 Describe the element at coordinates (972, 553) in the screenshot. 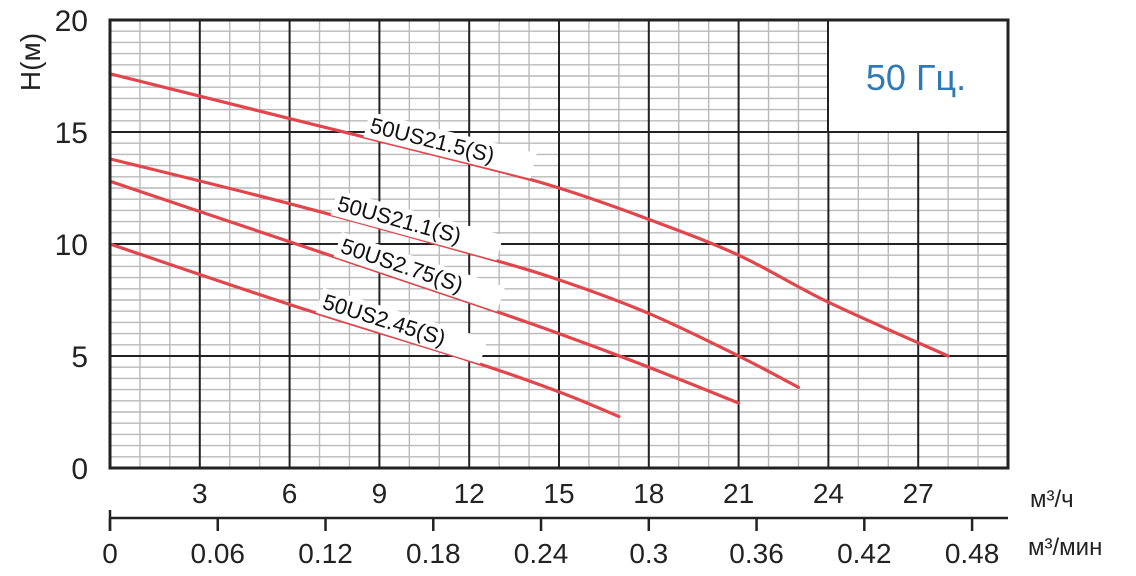

I see `secondary-tick-label: 0.48` at that location.